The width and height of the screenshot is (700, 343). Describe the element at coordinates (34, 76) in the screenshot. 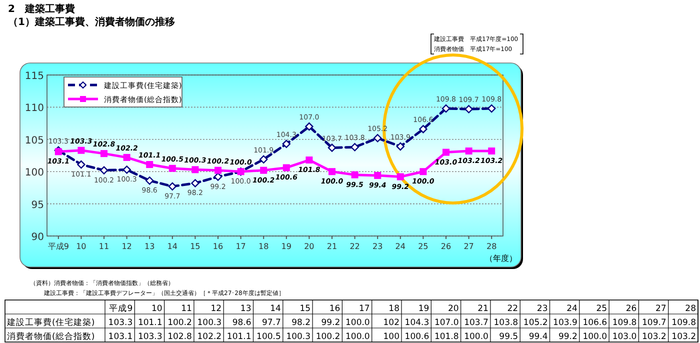

I see `y-tick-label: 115` at that location.